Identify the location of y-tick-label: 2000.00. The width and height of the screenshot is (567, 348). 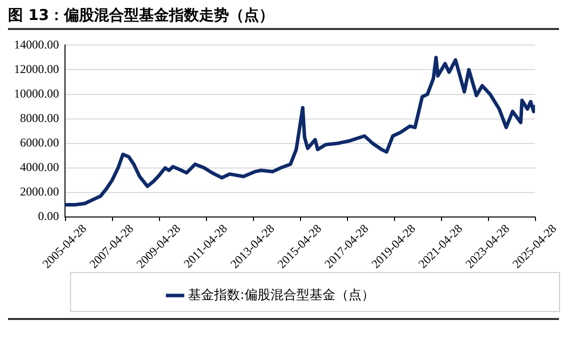
(39, 191).